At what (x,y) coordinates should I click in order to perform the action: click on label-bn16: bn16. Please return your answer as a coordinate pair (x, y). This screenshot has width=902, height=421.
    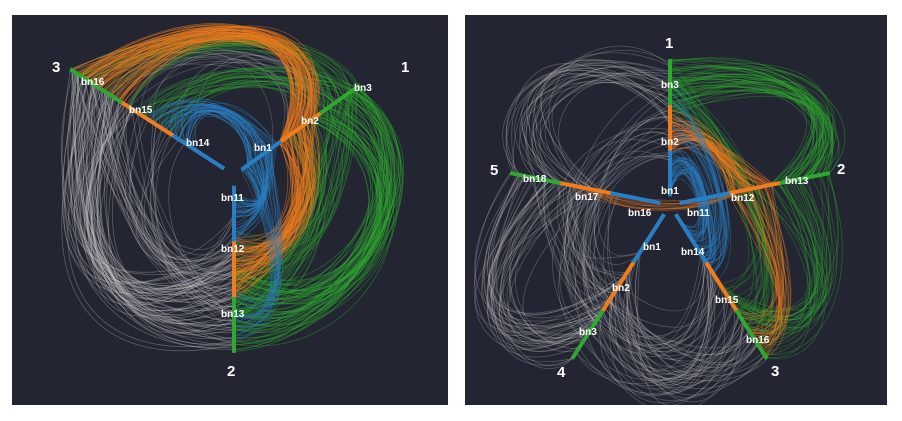
    Looking at the image, I should click on (93, 82).